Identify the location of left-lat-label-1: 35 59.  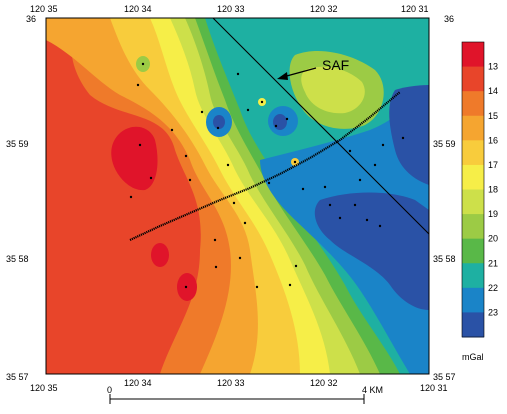
(17, 144).